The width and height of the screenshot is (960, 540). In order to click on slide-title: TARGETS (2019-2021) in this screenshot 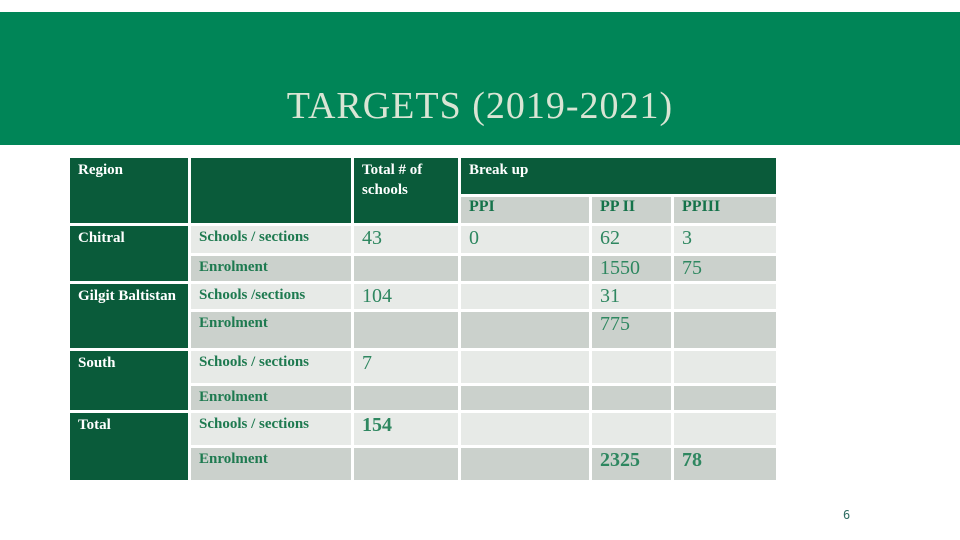, I will do `click(480, 106)`.